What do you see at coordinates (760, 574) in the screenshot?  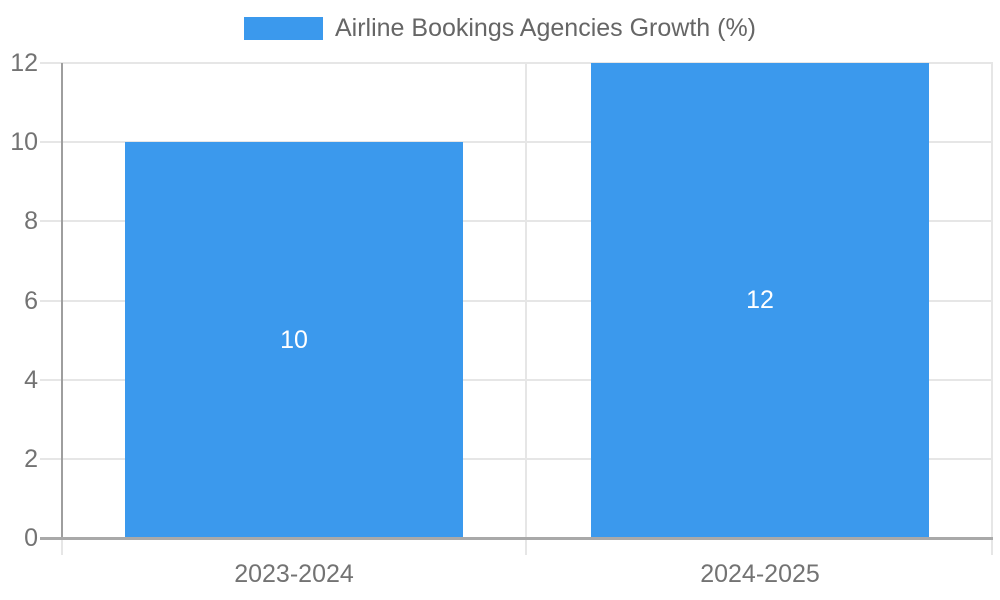 I see `x-tick-label-2024-2025: 2024-2025` at bounding box center [760, 574].